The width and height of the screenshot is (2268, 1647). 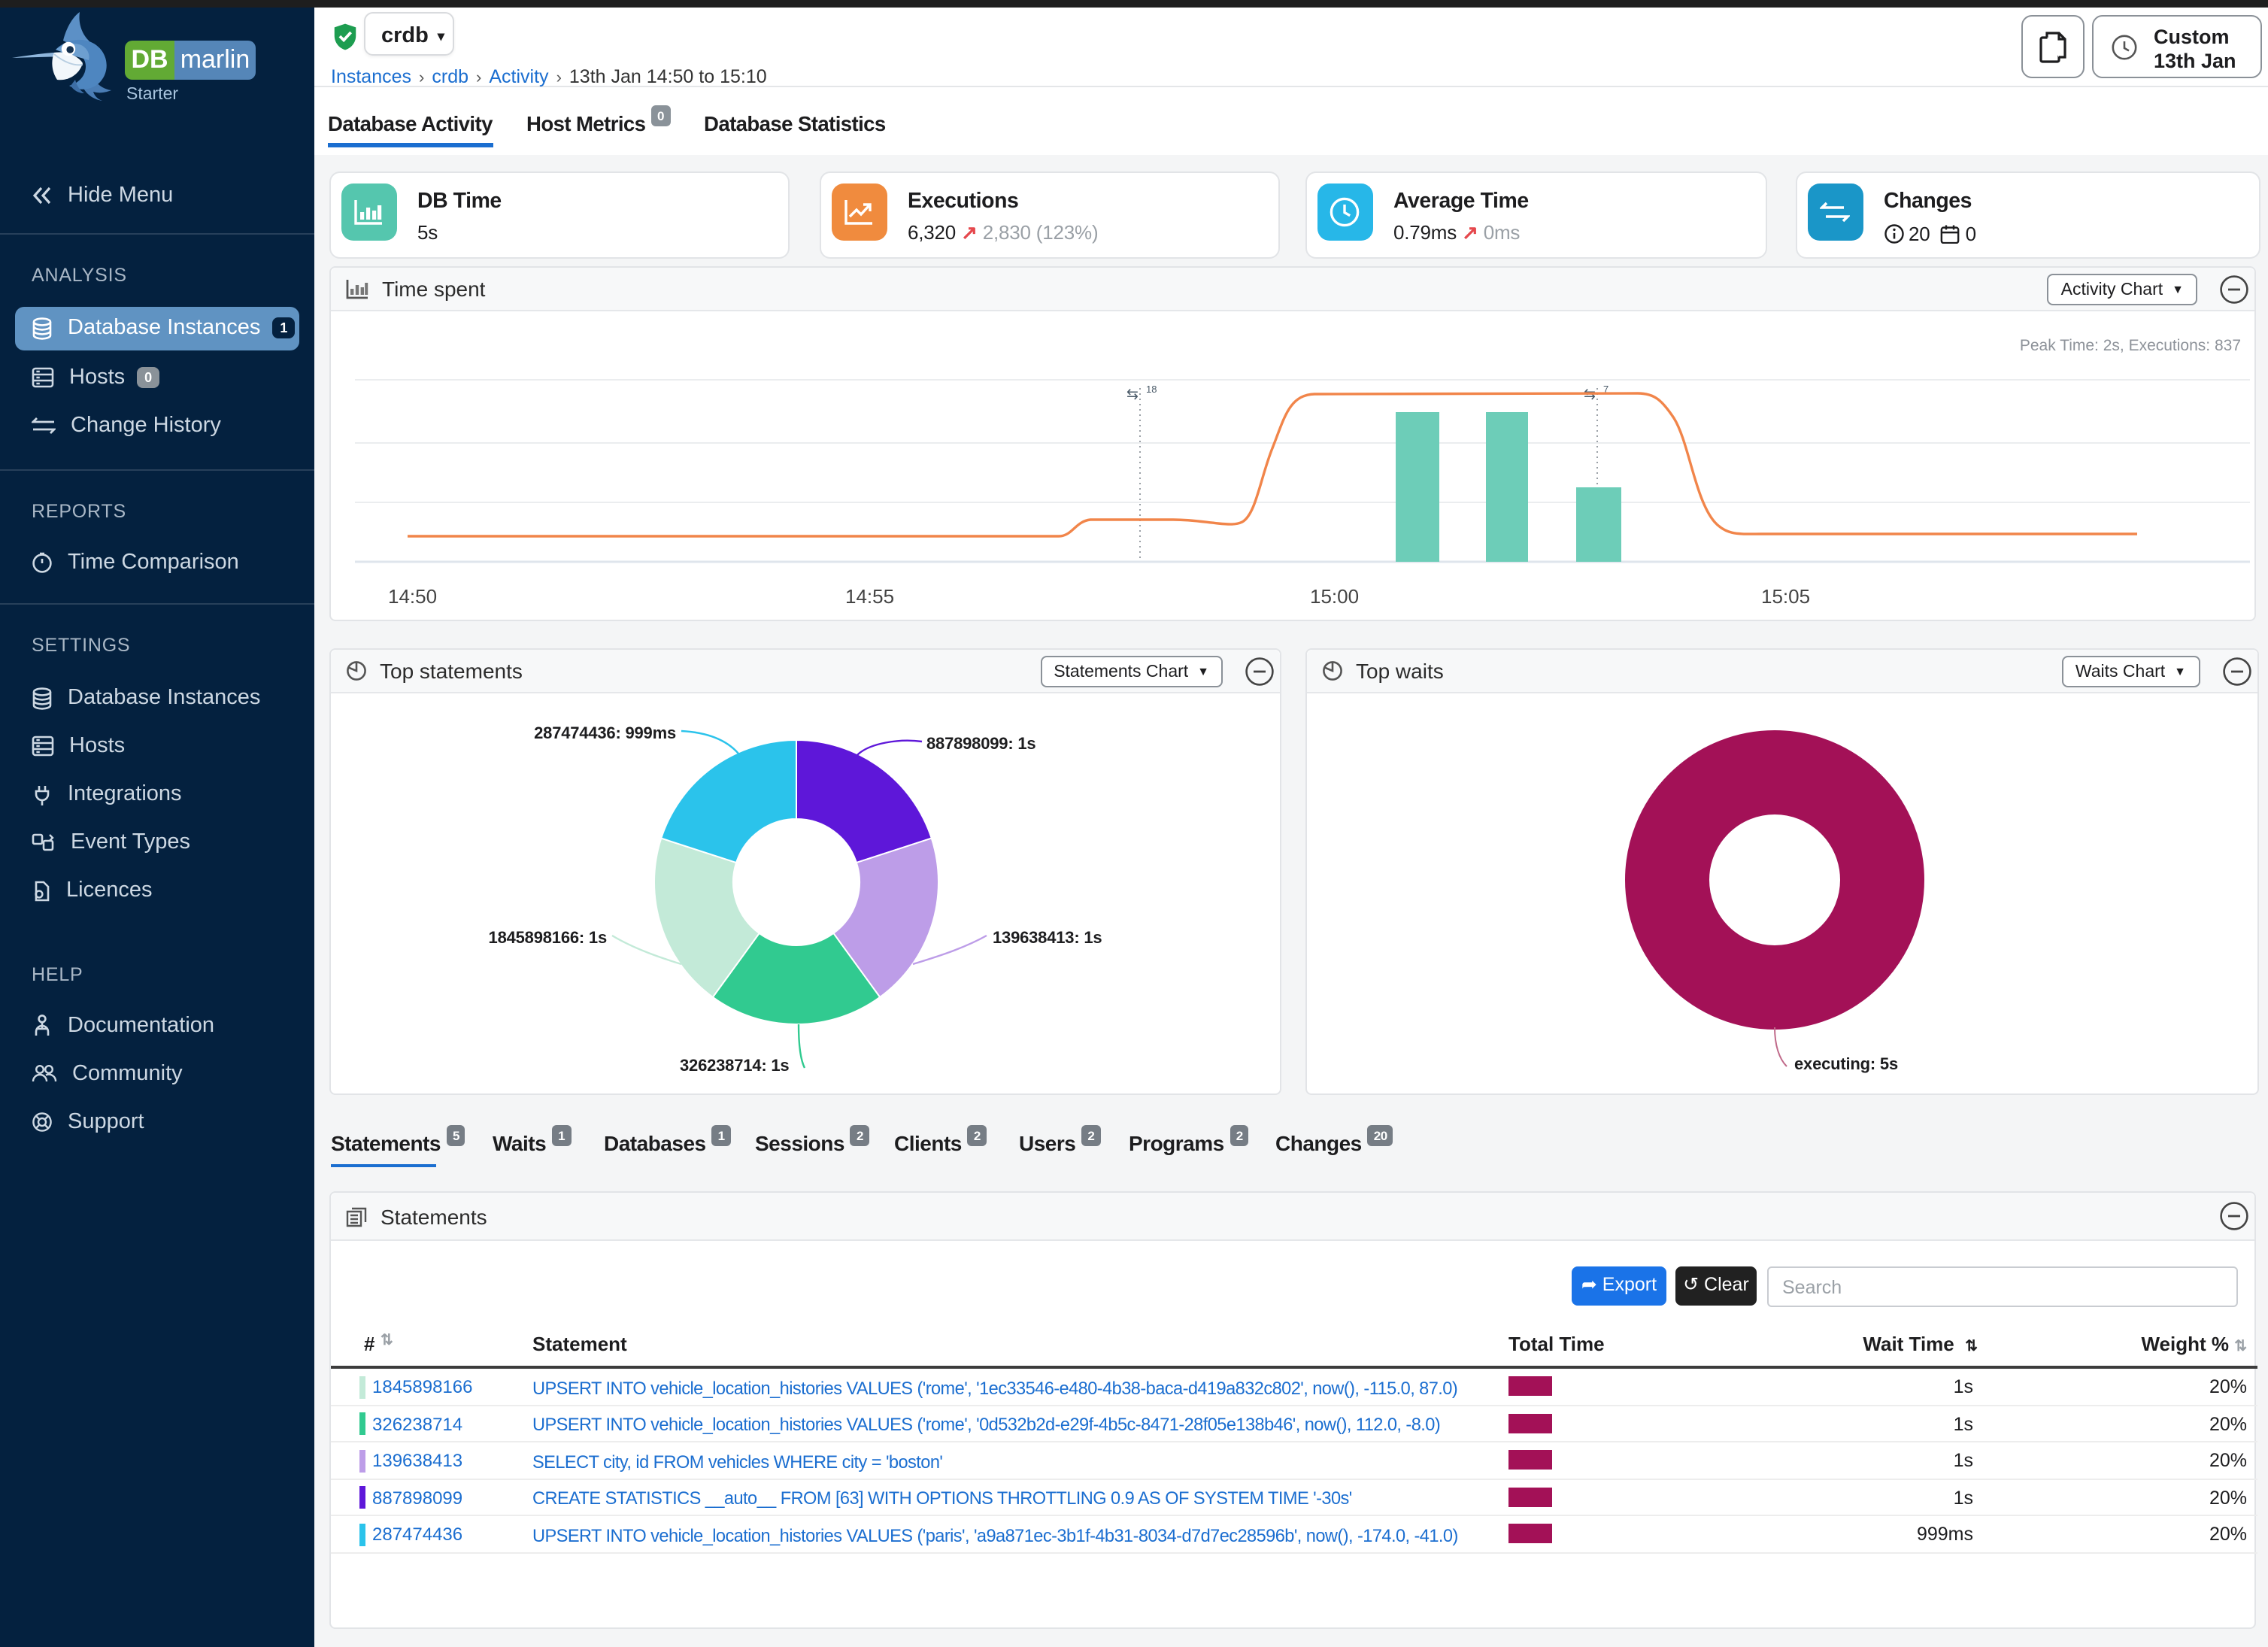 I want to click on svg-text: 14:55, so click(x=870, y=596).